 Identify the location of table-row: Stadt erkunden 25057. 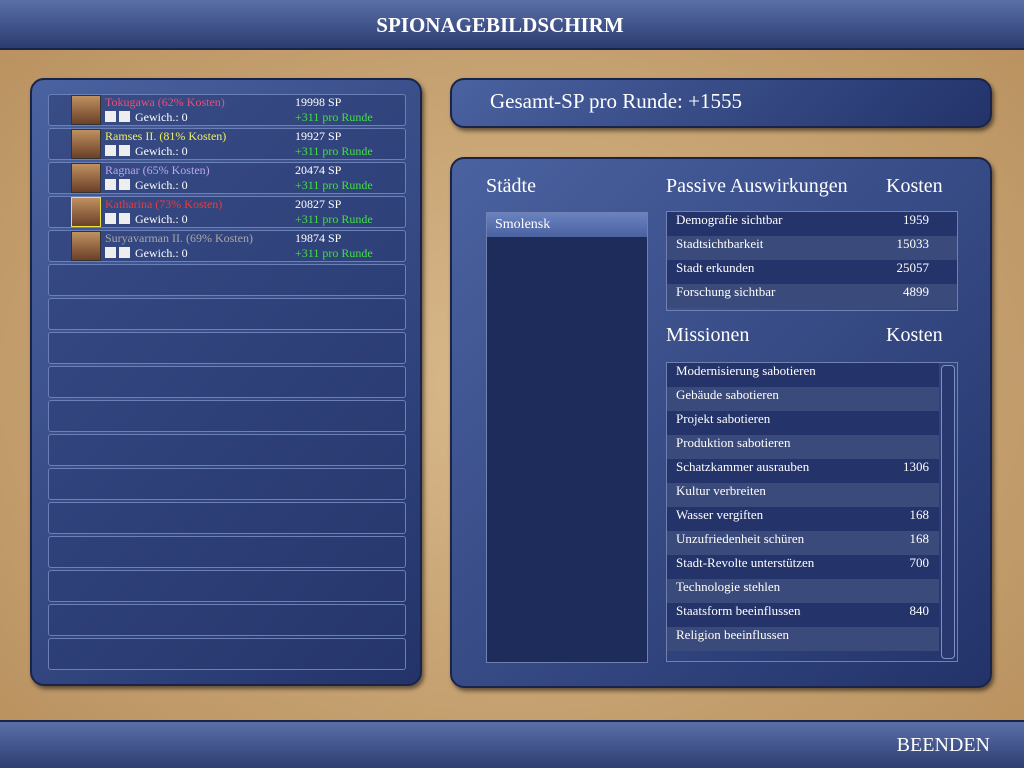
(812, 272).